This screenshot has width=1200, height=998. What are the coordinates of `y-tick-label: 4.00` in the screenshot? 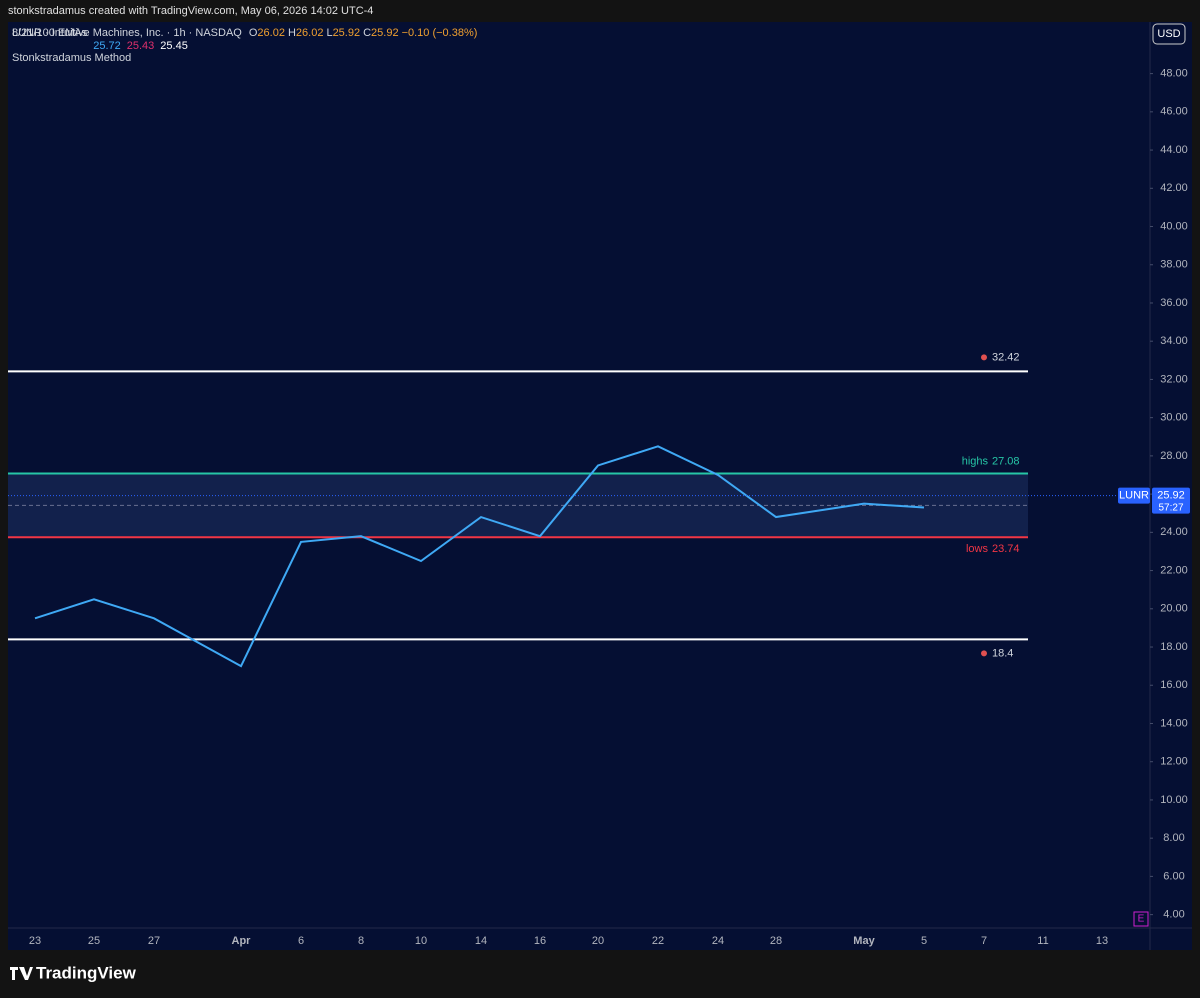 It's located at (1173, 915).